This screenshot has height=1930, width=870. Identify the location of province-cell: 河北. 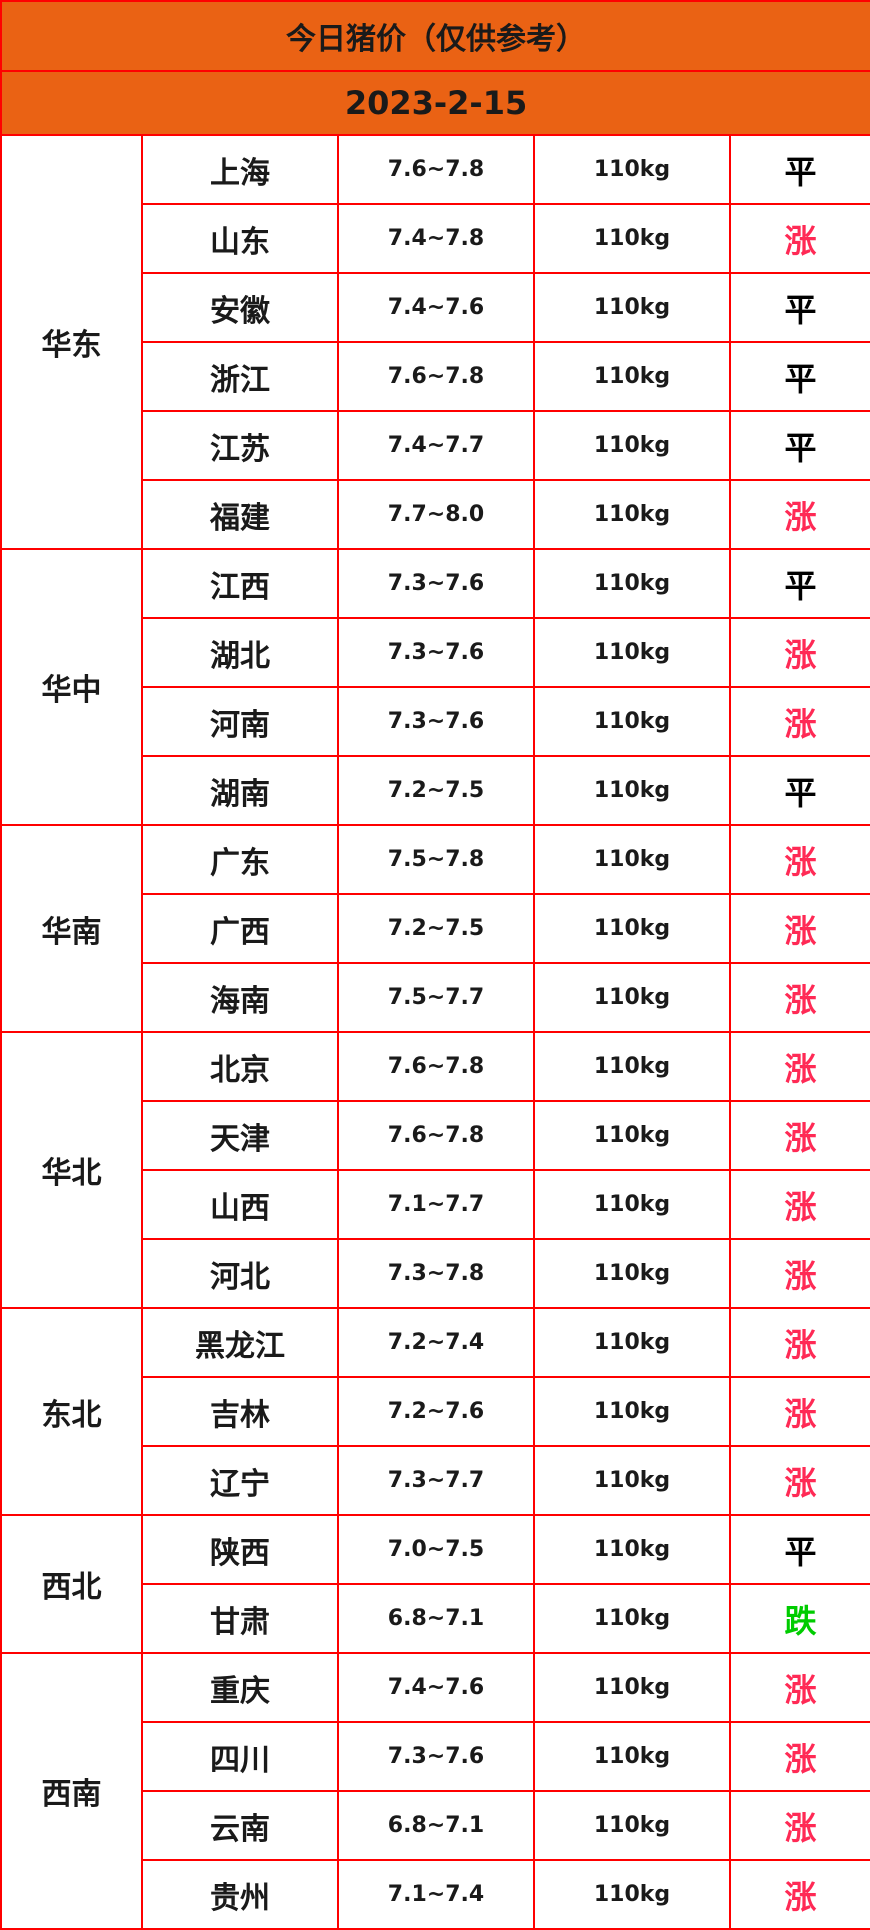
(240, 1273).